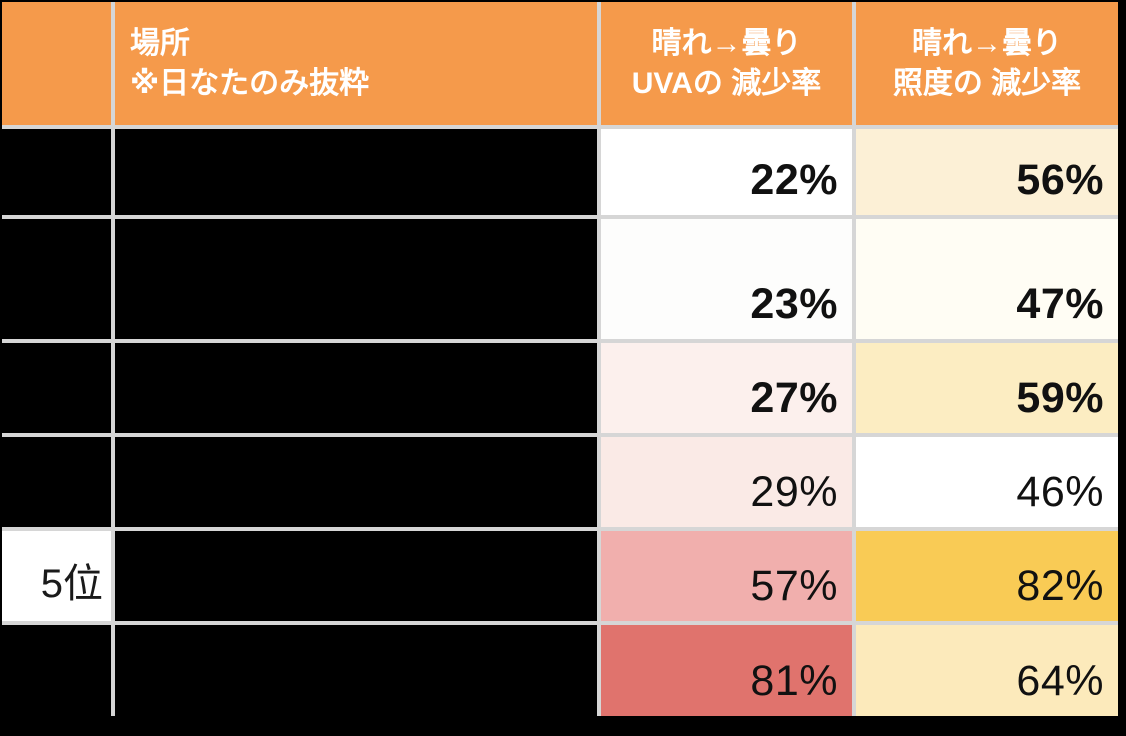 Image resolution: width=1126 pixels, height=736 pixels. Describe the element at coordinates (726, 670) in the screenshot. I see `uva-value-cell: 81%` at that location.